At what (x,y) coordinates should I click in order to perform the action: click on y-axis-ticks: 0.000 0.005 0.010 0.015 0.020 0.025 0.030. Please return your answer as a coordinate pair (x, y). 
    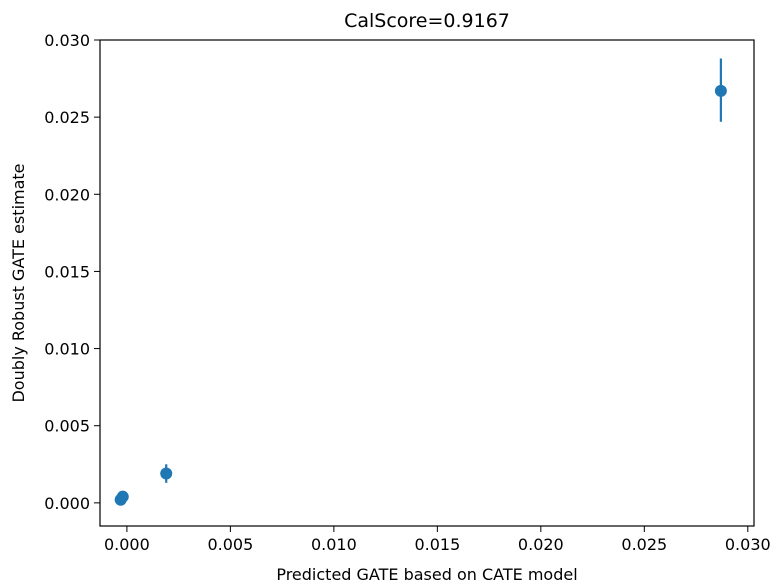
    Looking at the image, I should click on (72, 272).